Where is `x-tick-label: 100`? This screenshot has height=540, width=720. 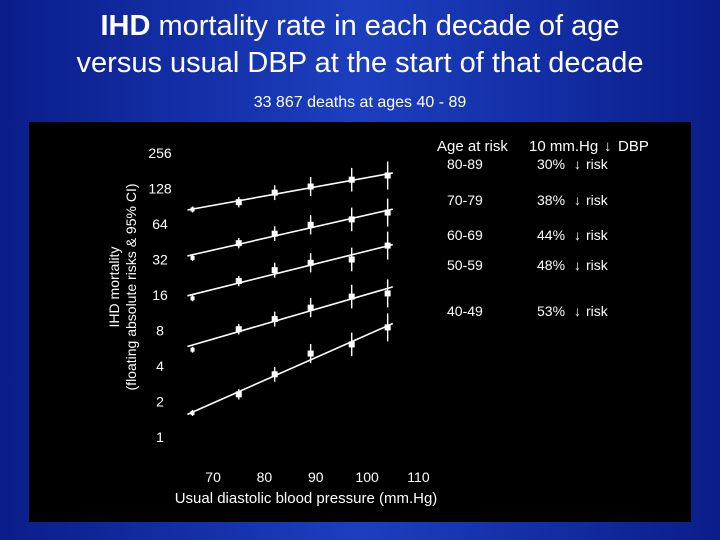
x-tick-label: 100 is located at coordinates (367, 477).